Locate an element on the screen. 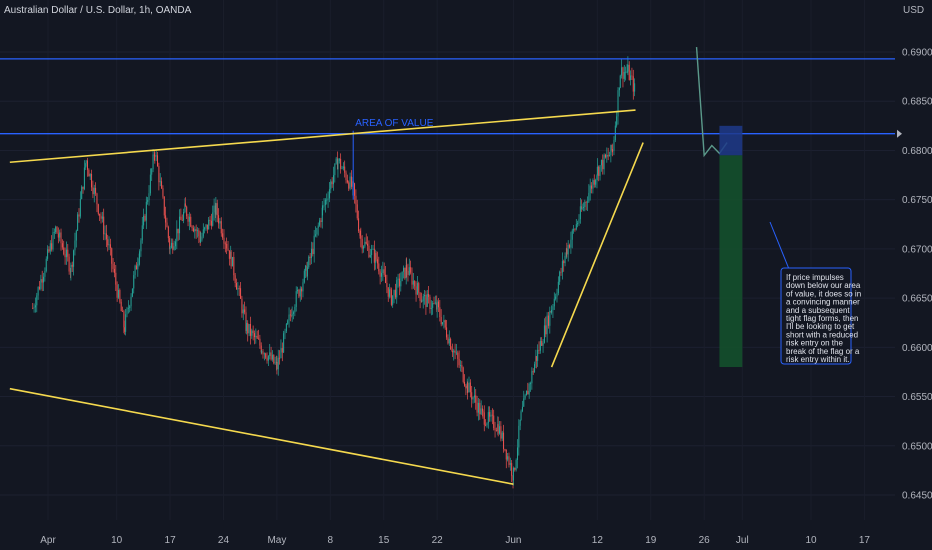 The image size is (932, 550). note-pointer-line is located at coordinates (780, 248).